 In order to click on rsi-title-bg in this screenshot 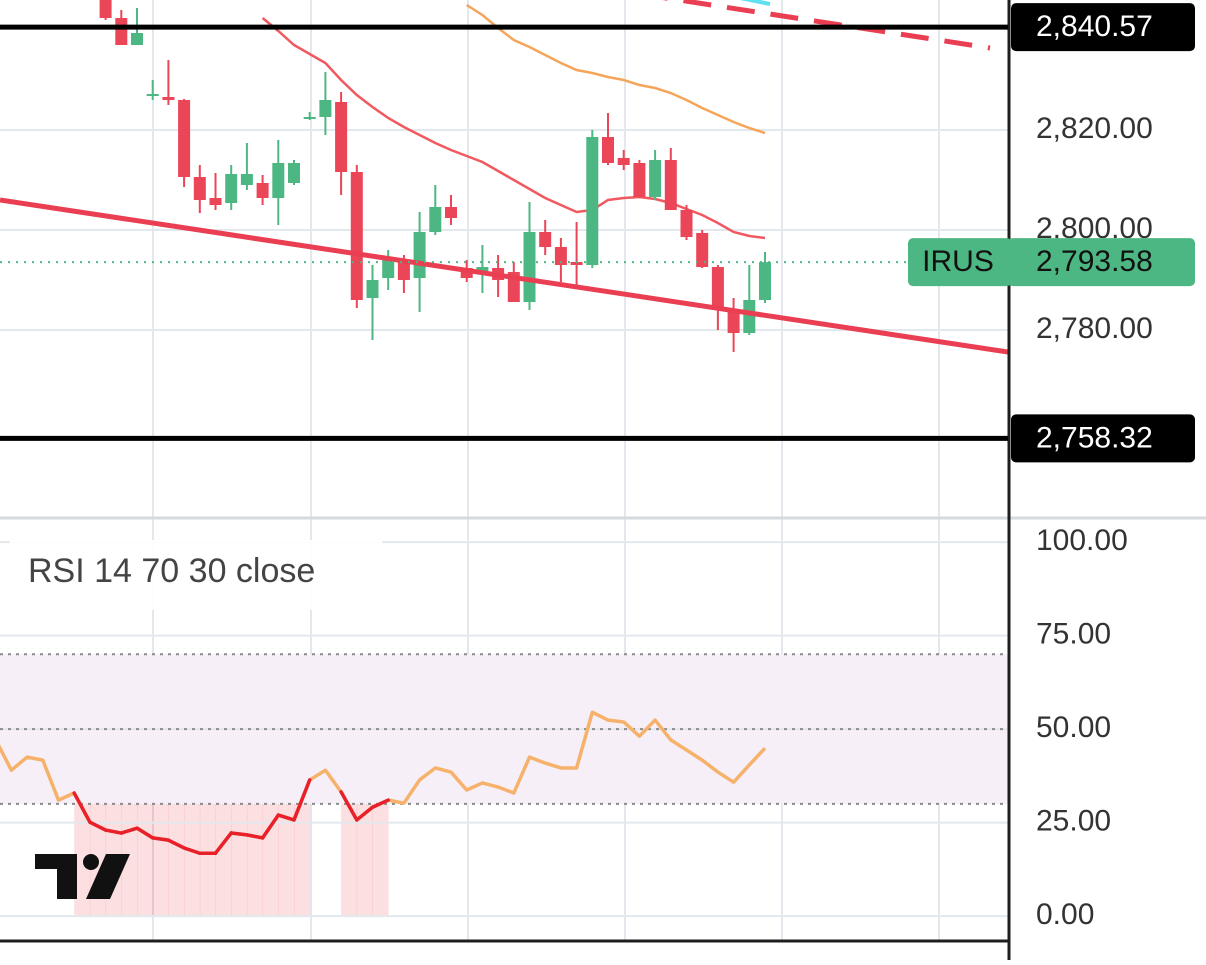, I will do `click(196, 575)`.